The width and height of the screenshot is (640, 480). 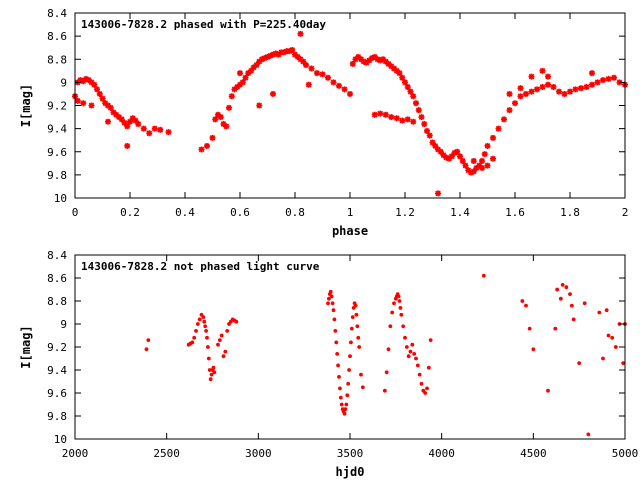 I want to click on y-tick-label: 10, so click(x=60, y=439).